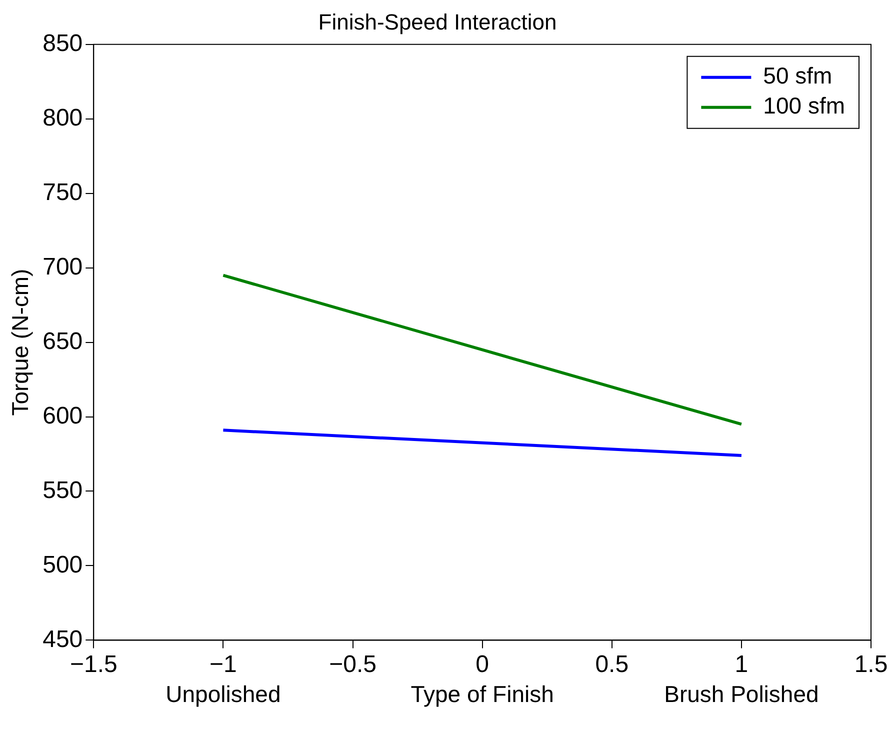 Image resolution: width=891 pixels, height=733 pixels. What do you see at coordinates (62, 192) in the screenshot?
I see `y-tick-label: 750` at bounding box center [62, 192].